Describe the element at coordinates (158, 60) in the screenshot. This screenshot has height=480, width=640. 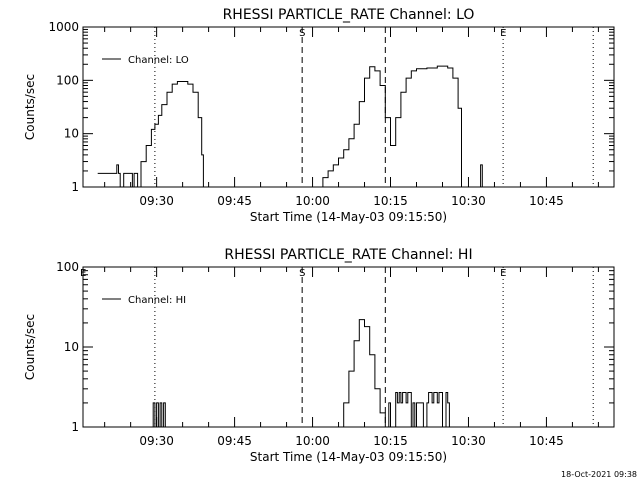
I see `legend-label: Channel: LO` at that location.